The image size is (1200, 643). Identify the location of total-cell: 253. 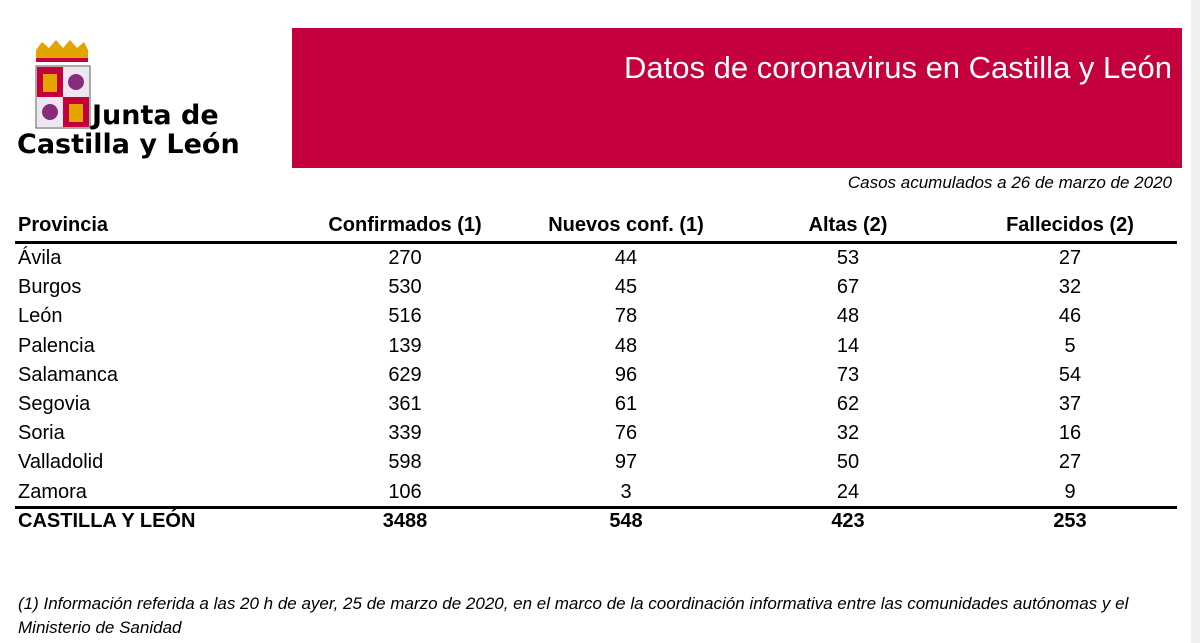
(1070, 521).